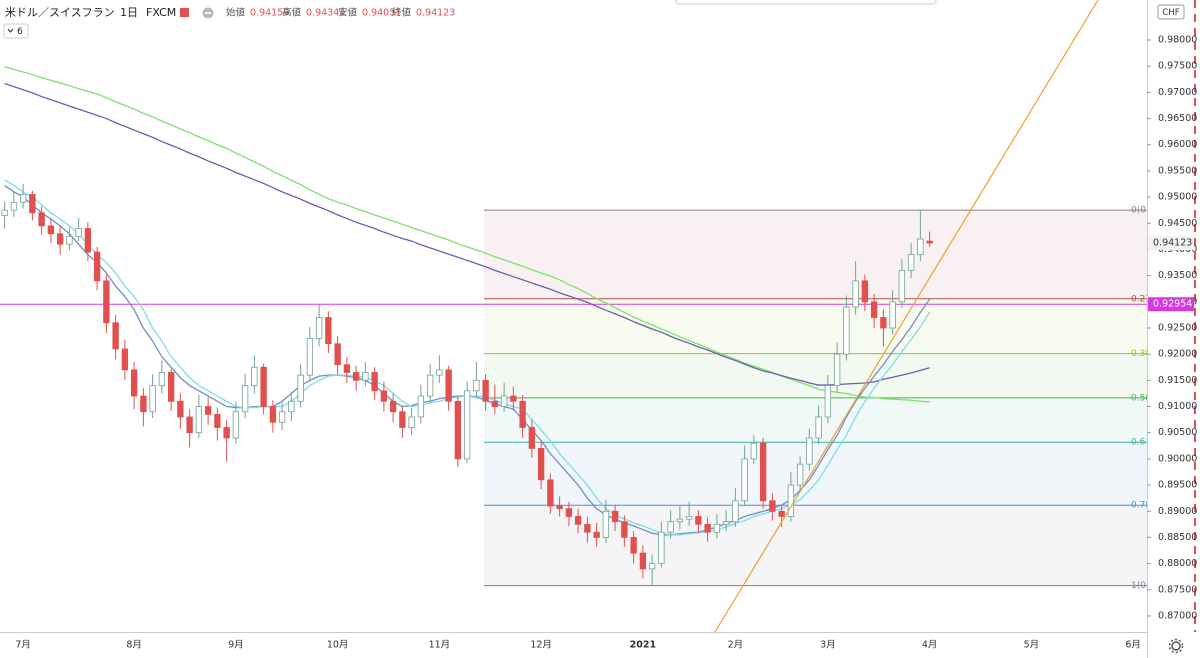  Describe the element at coordinates (1171, 243) in the screenshot. I see `last-price-box` at that location.